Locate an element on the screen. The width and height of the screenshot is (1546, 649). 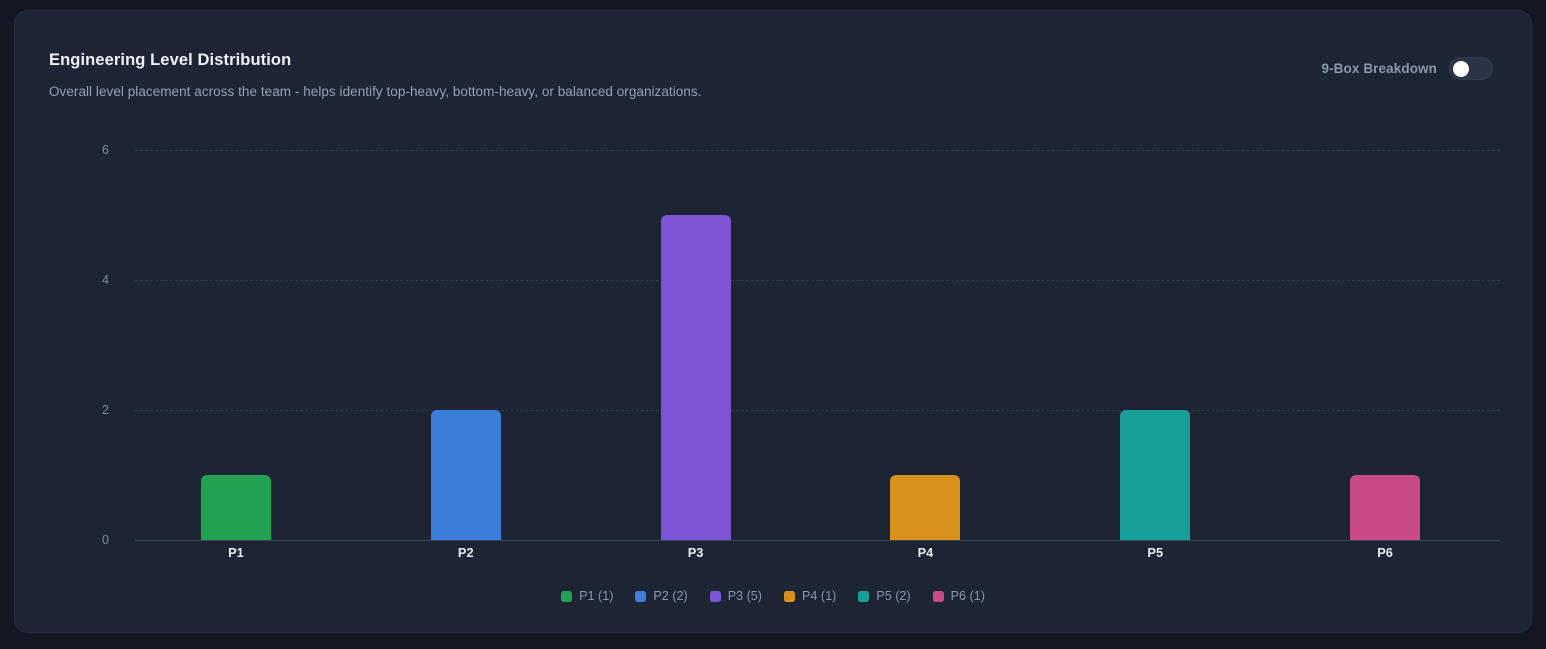
bar-p2 is located at coordinates (465, 475).